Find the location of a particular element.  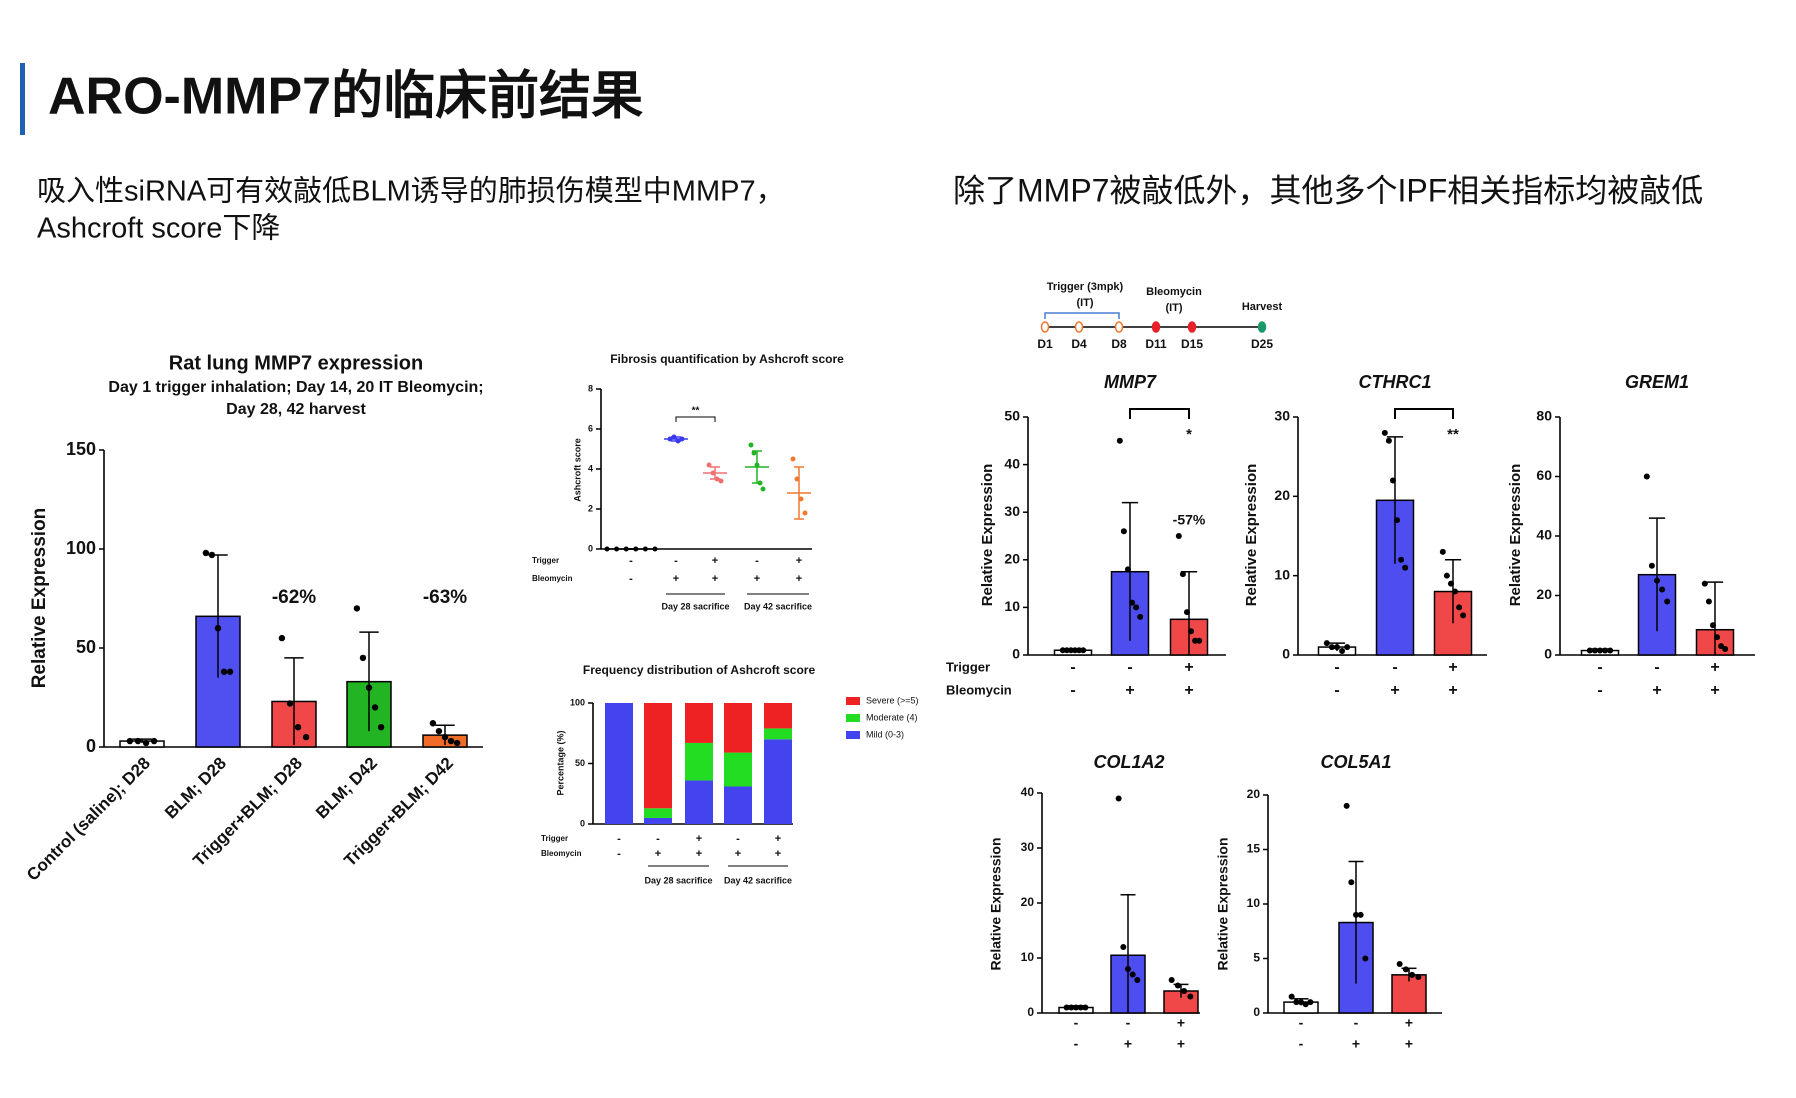

timeline-day: D25 is located at coordinates (1262, 344).